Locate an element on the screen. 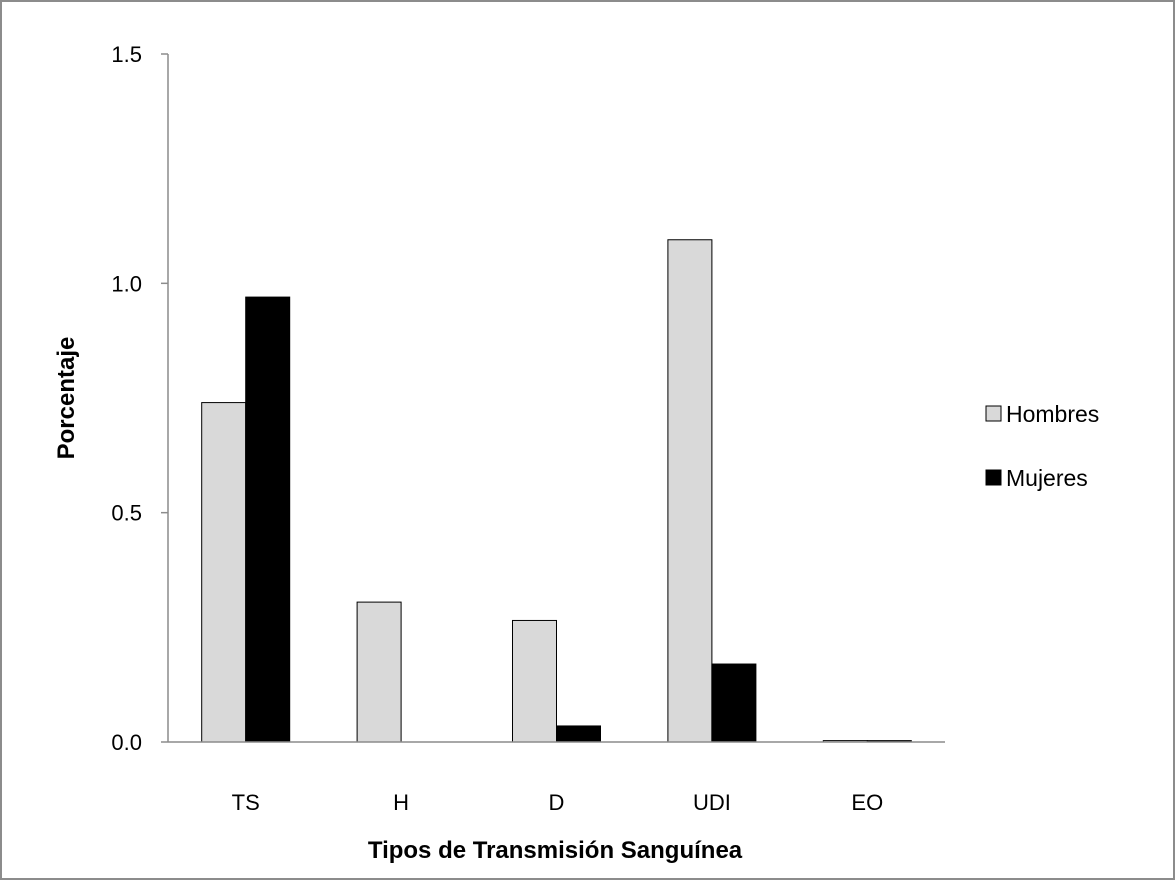  bar-hombres-h is located at coordinates (379, 672).